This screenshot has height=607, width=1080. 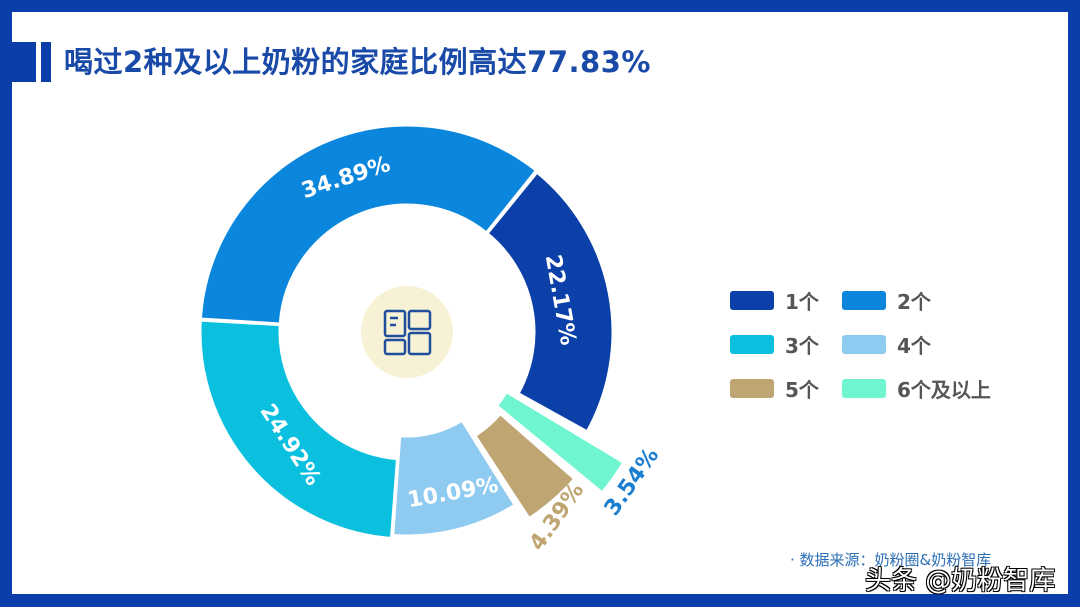 What do you see at coordinates (24, 62) in the screenshot?
I see `title-accent-block` at bounding box center [24, 62].